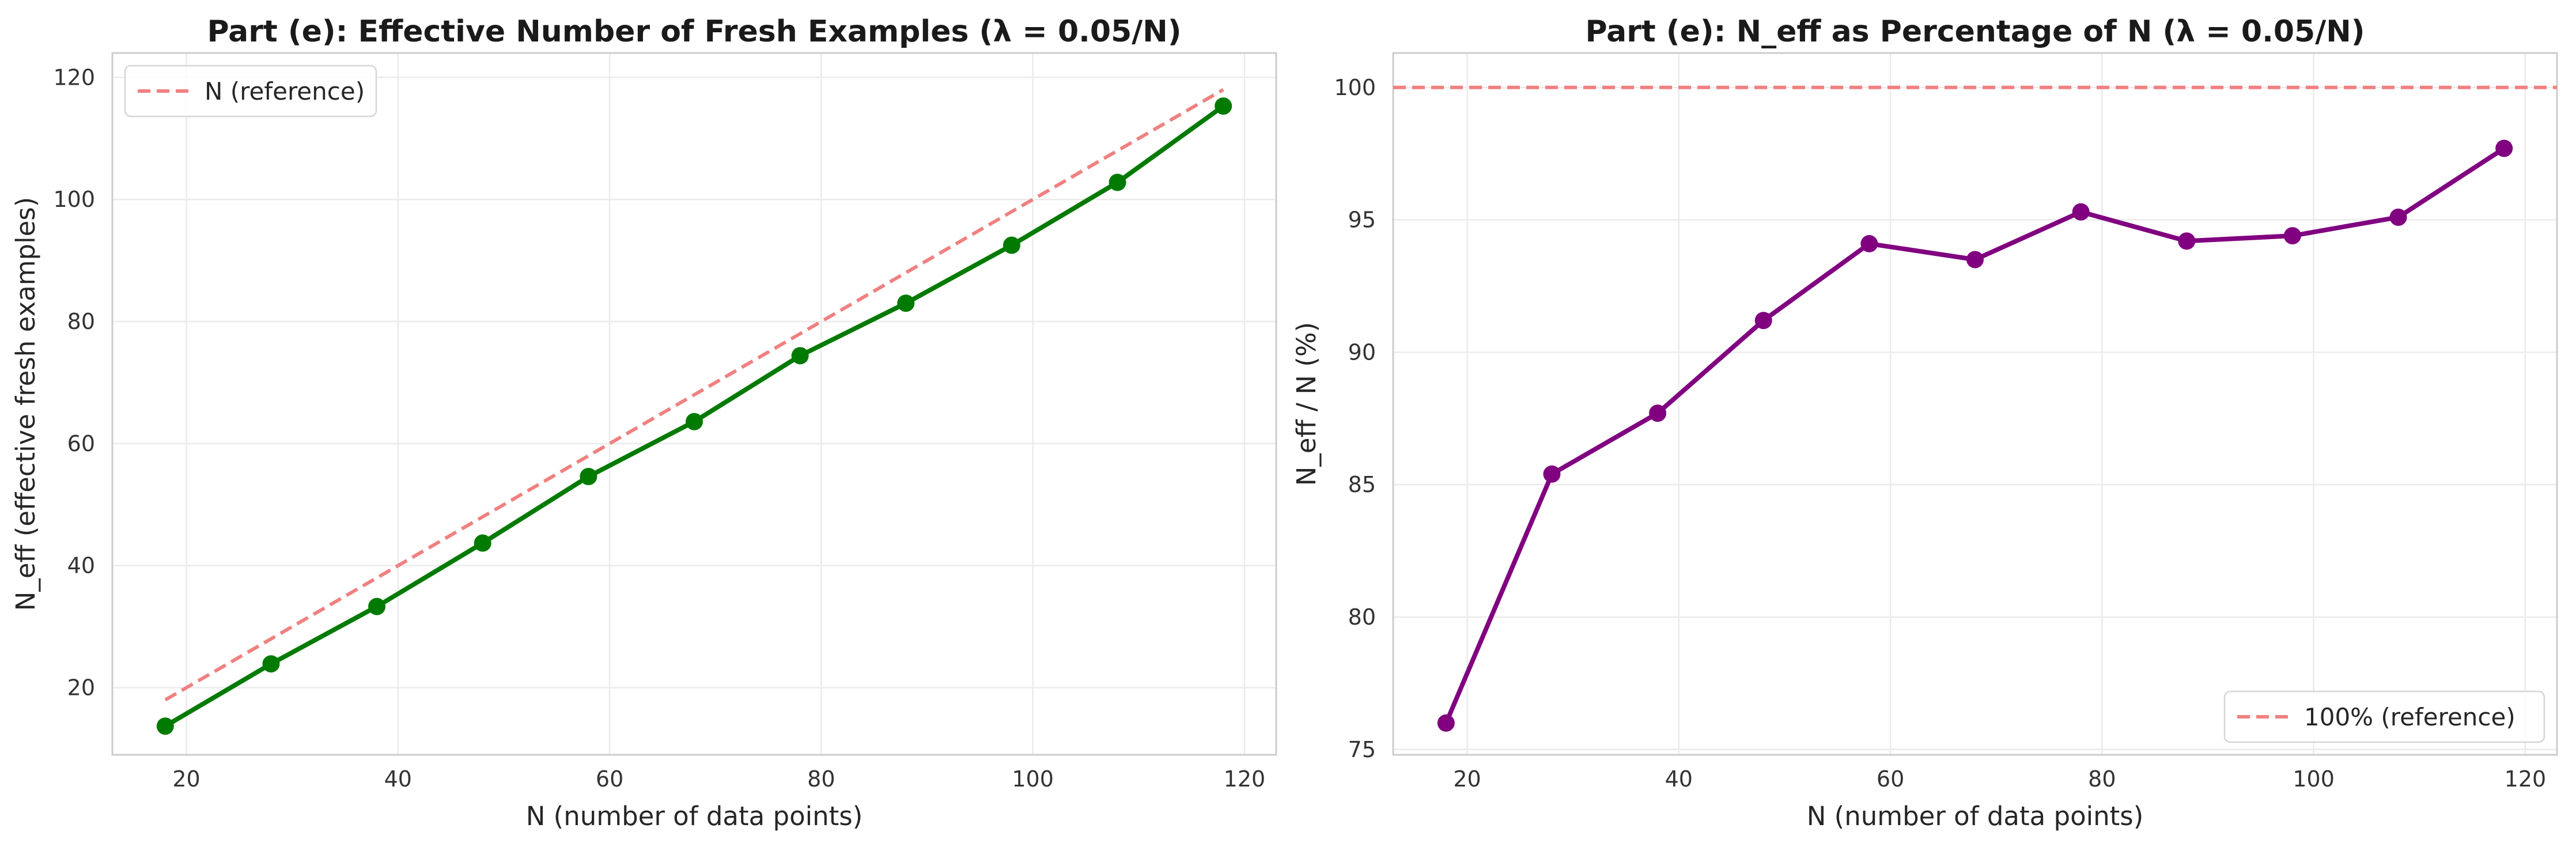 This screenshot has height=847, width=2576. What do you see at coordinates (1362, 749) in the screenshot?
I see `y-tick-label: 75` at bounding box center [1362, 749].